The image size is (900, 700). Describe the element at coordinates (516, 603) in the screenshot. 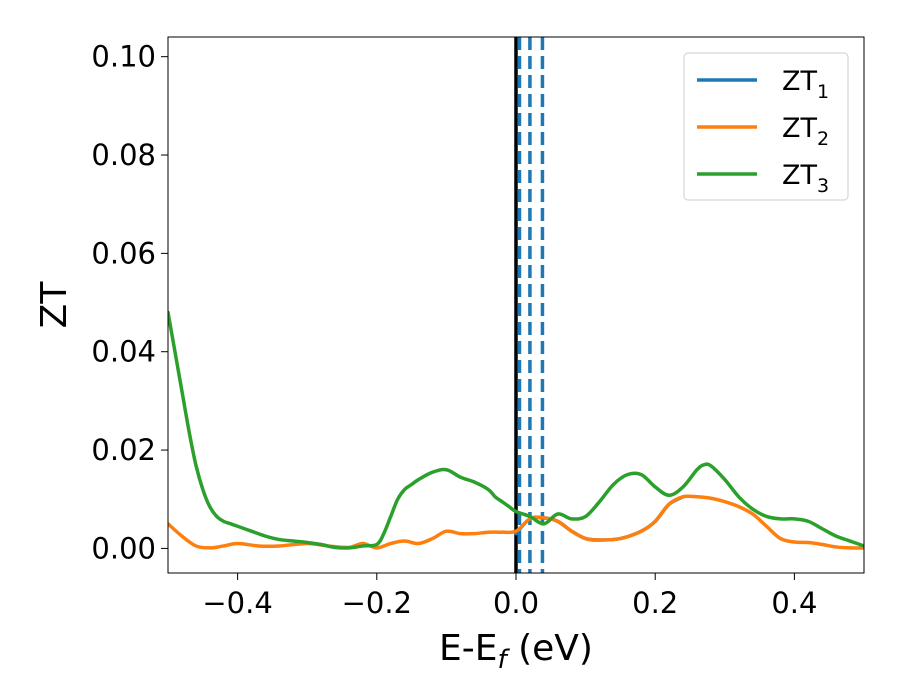

I see `x-tick-label: 0.0` at that location.